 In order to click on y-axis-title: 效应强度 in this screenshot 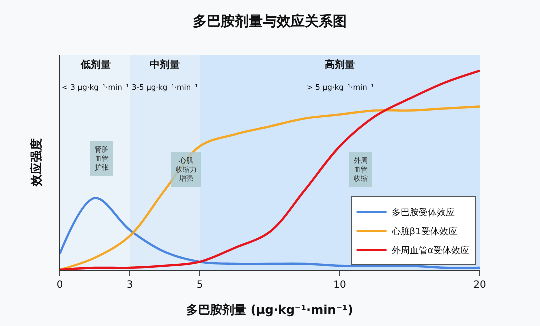, I will do `click(36, 163)`.